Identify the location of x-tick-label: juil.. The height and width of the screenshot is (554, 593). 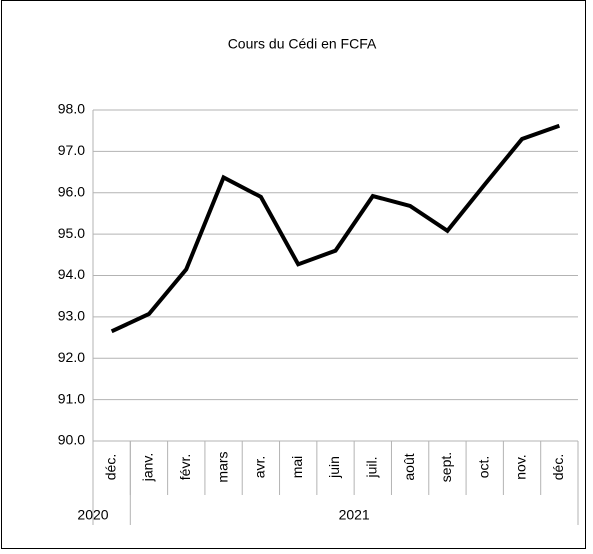
(372, 467).